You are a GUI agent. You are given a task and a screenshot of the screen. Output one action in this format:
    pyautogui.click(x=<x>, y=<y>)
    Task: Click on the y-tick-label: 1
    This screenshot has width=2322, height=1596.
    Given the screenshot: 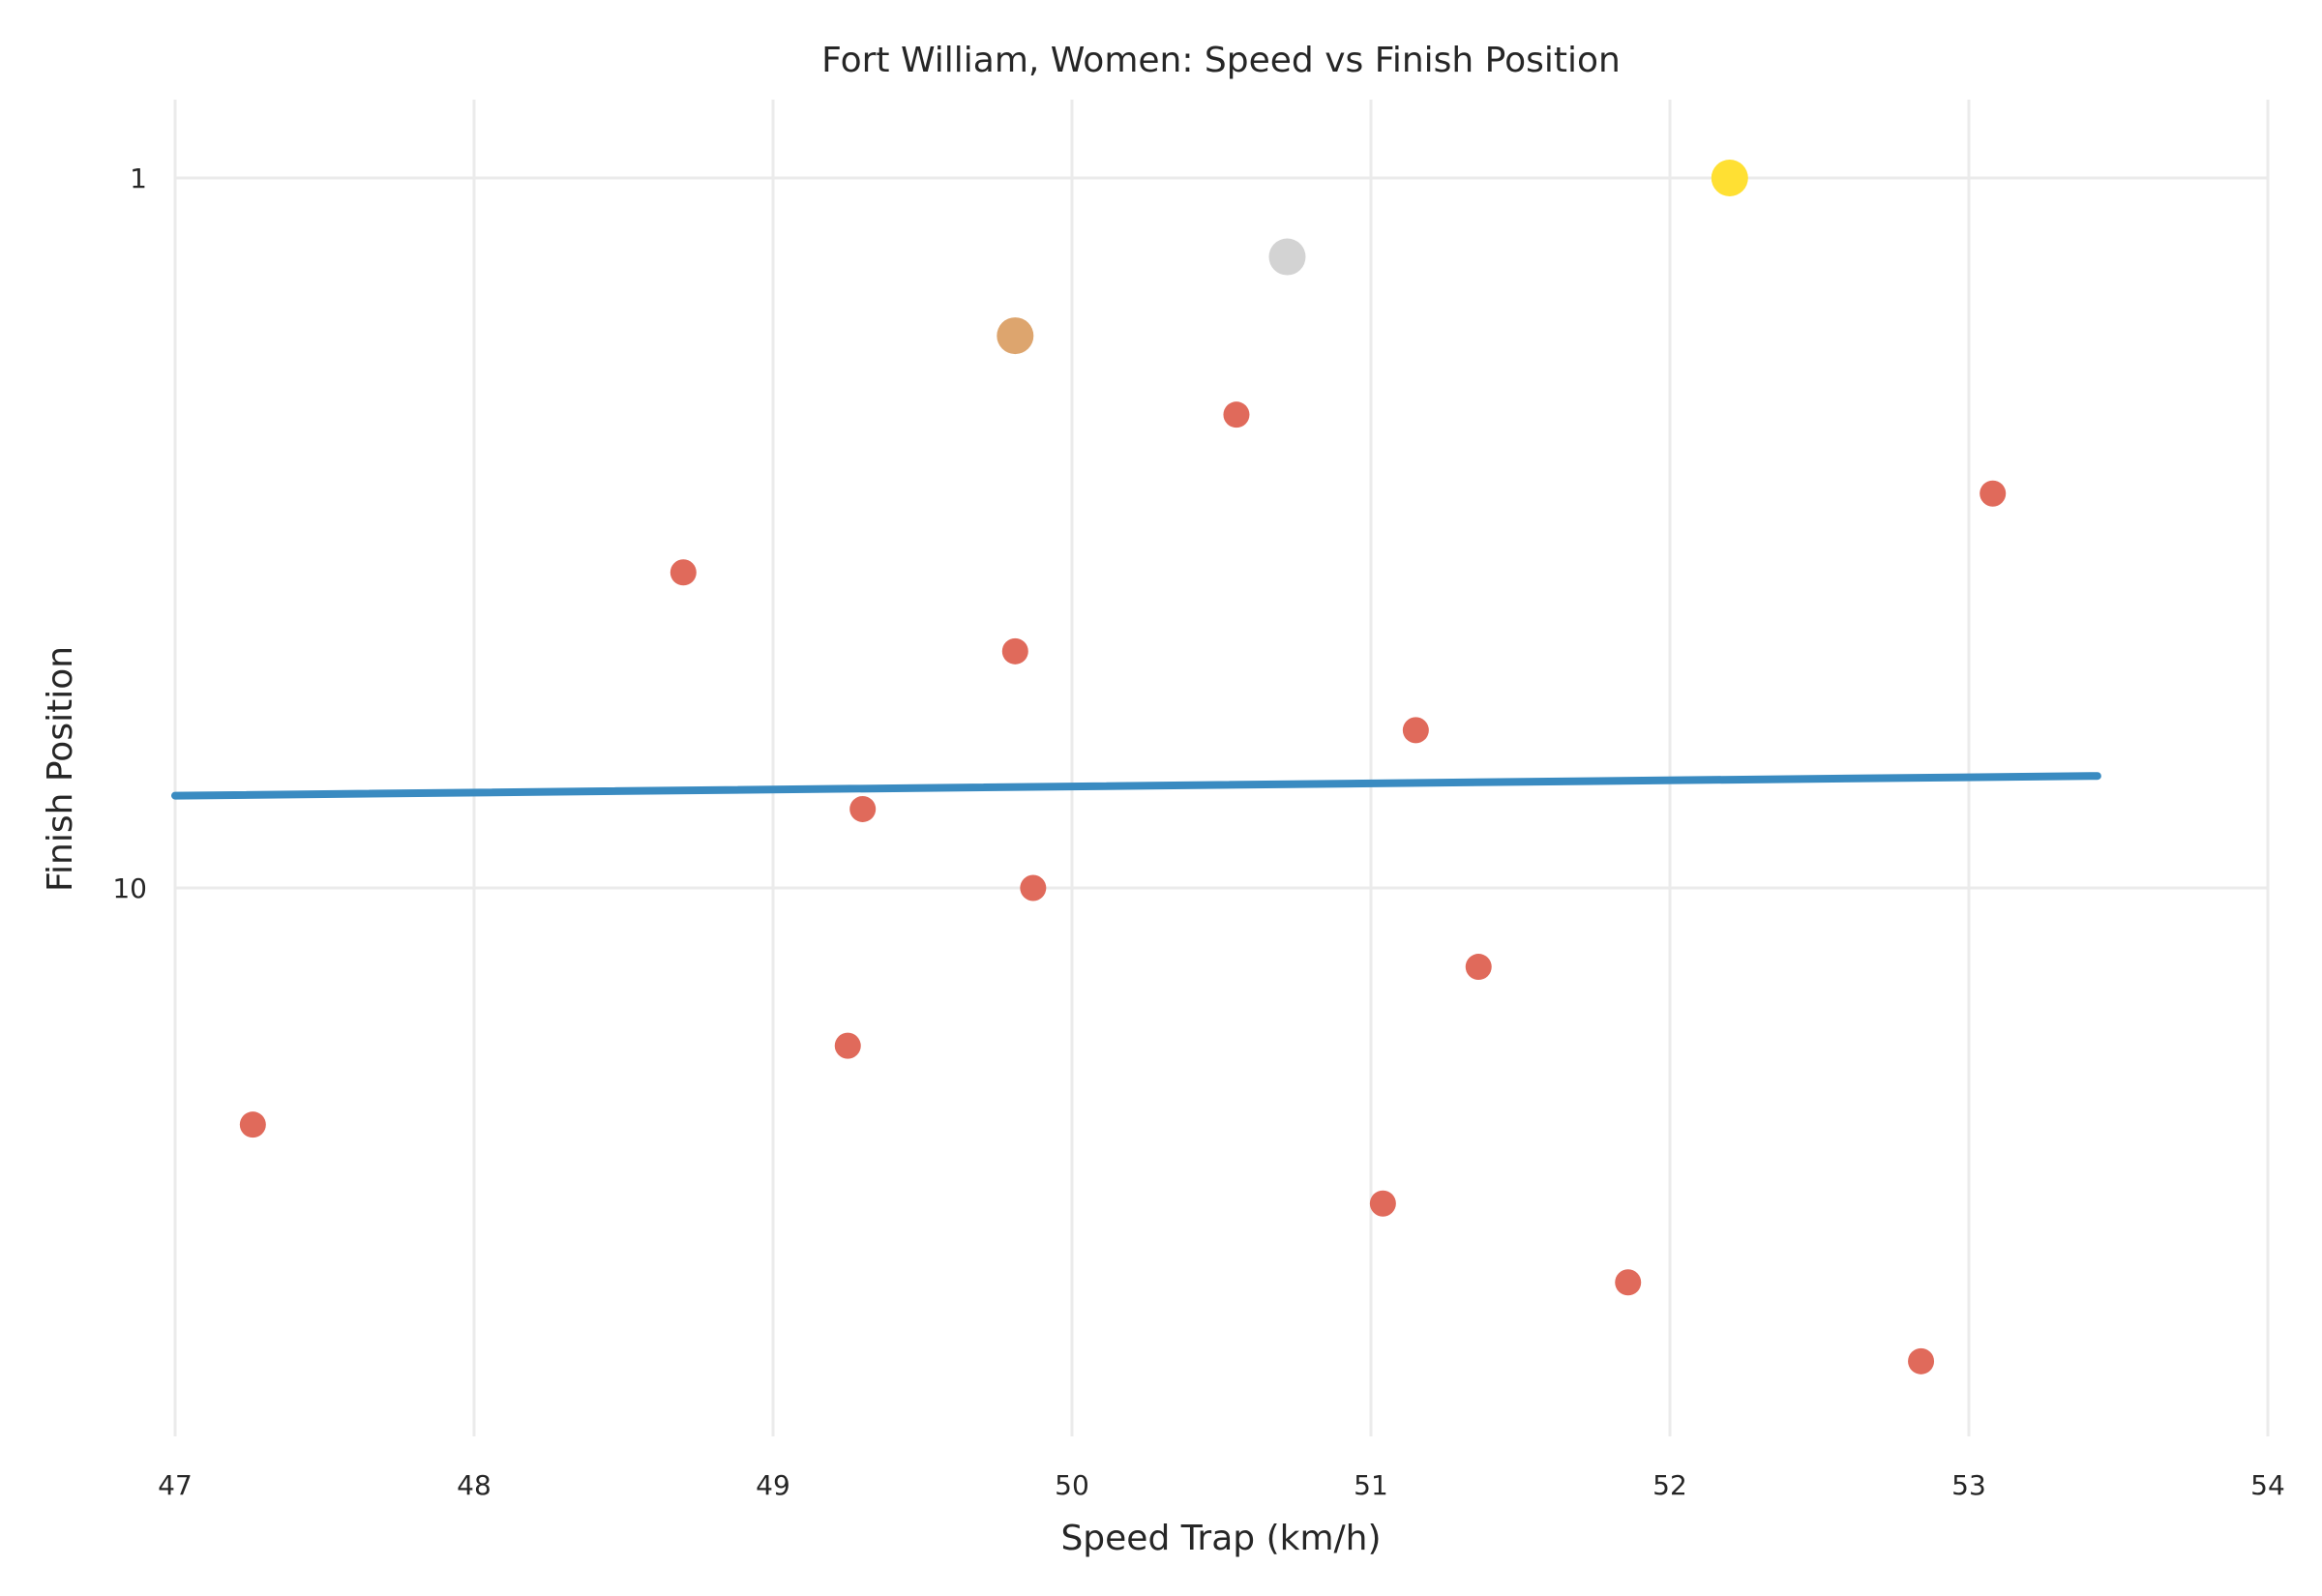 What is the action you would take?
    pyautogui.click(x=138, y=178)
    